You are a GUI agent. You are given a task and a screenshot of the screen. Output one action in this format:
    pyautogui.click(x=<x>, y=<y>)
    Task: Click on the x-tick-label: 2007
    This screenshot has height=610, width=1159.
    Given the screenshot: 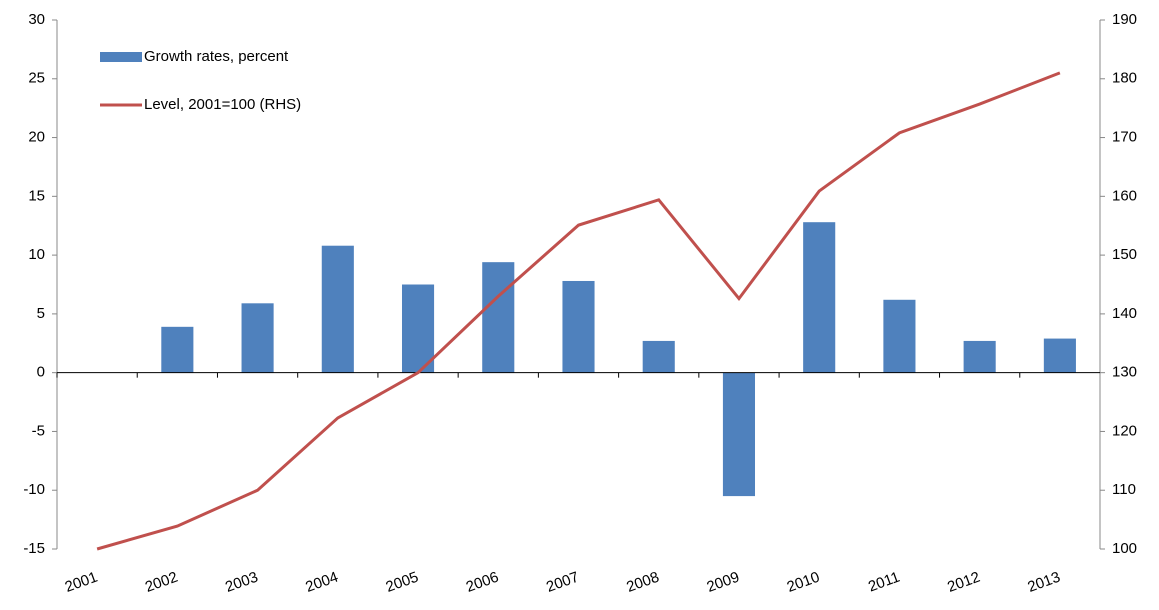 What is the action you would take?
    pyautogui.click(x=562, y=582)
    